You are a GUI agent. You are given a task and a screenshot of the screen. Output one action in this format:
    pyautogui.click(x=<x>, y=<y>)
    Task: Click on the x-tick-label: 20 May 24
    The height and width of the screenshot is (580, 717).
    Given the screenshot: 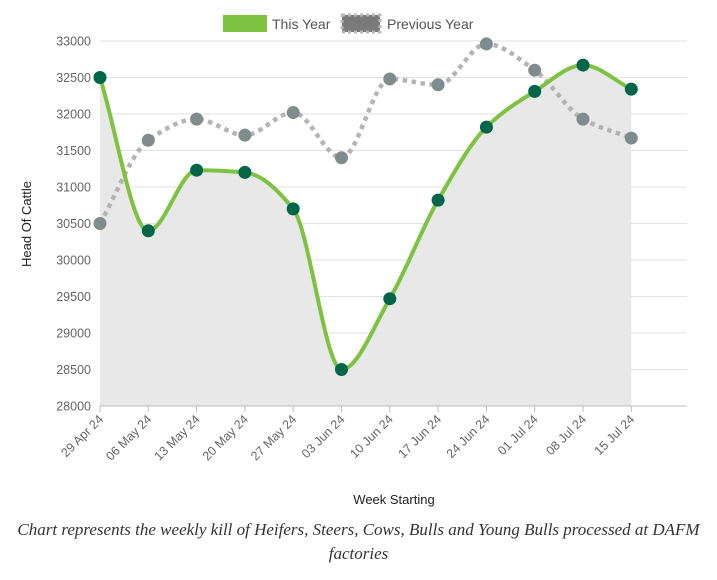 What is the action you would take?
    pyautogui.click(x=225, y=437)
    